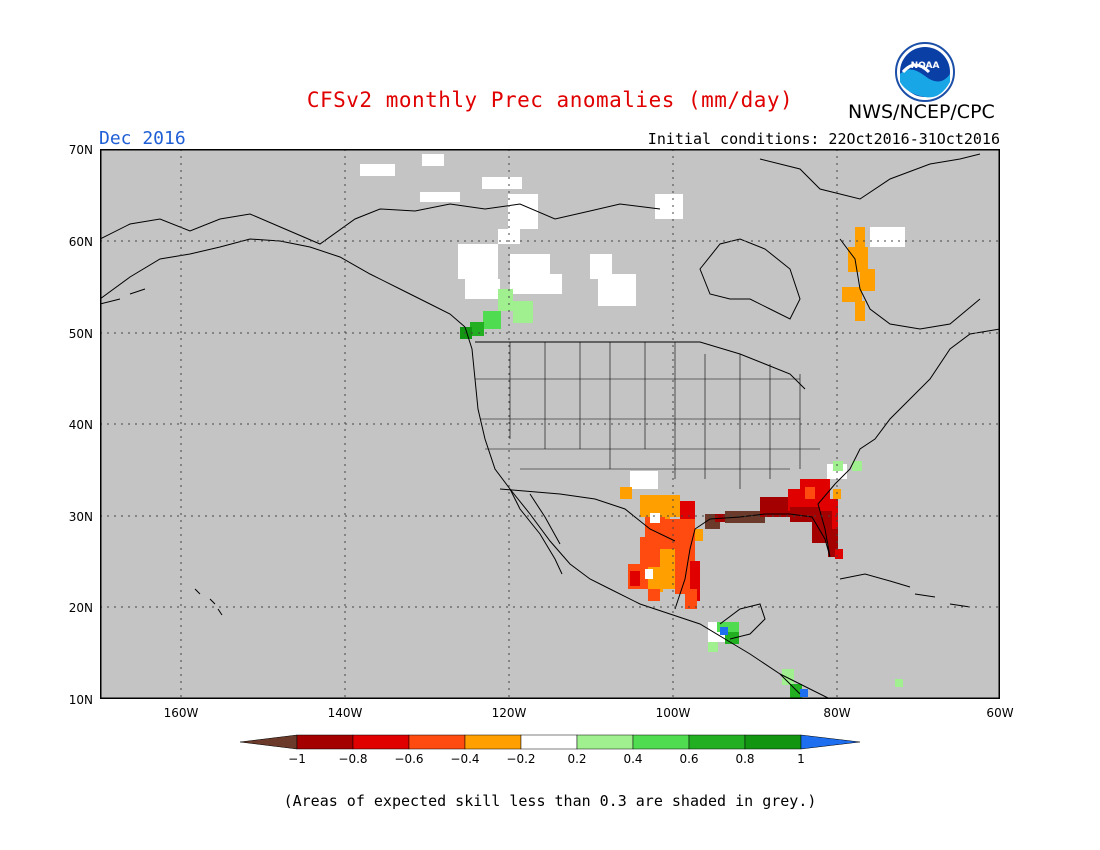 This screenshot has width=1100, height=850. What do you see at coordinates (823, 139) in the screenshot?
I see `initial-conditions: Initial conditions: 22Oct2016-31Oct2016` at bounding box center [823, 139].